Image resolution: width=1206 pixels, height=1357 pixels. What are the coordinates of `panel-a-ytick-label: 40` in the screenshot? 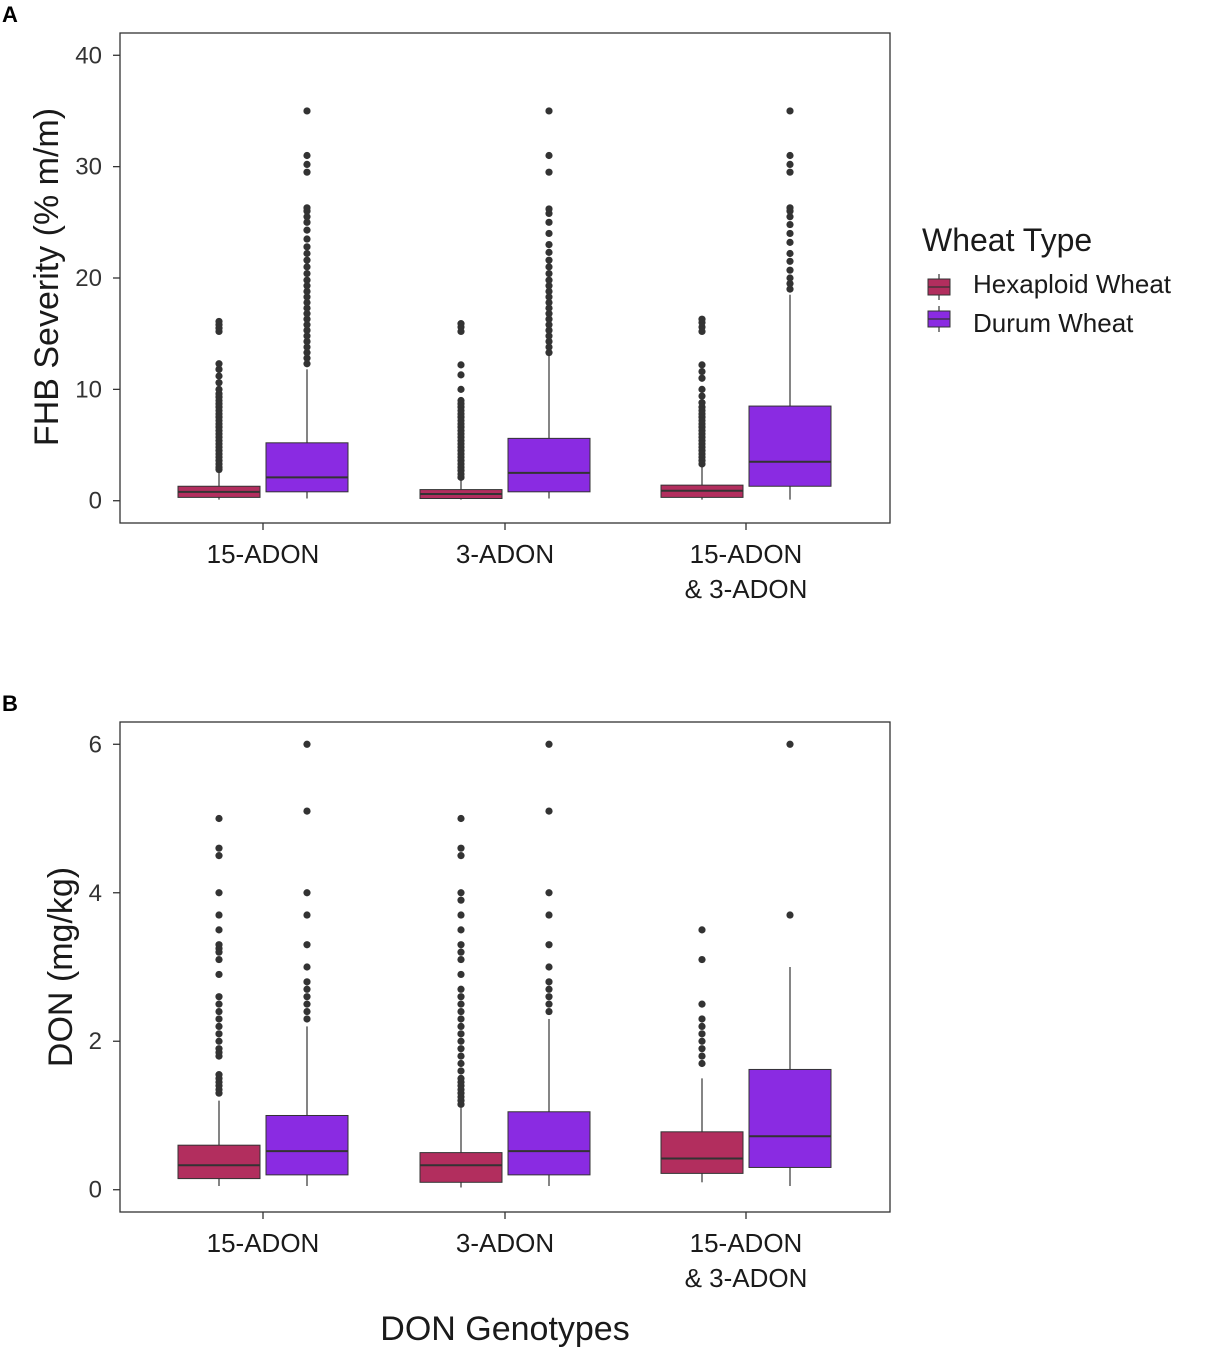 It's located at (88, 55).